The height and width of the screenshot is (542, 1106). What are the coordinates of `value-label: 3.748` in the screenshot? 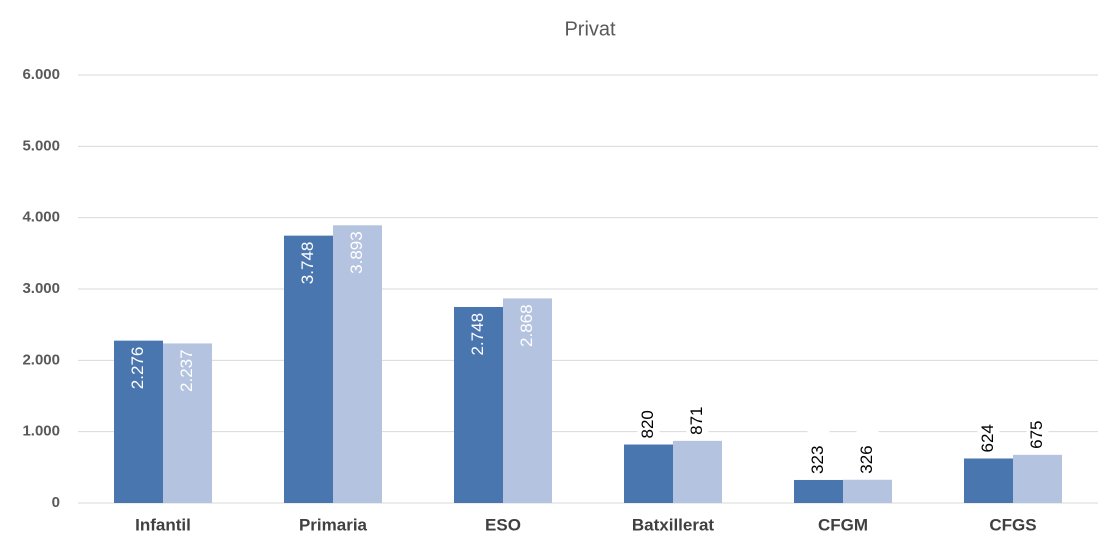 It's located at (307, 263).